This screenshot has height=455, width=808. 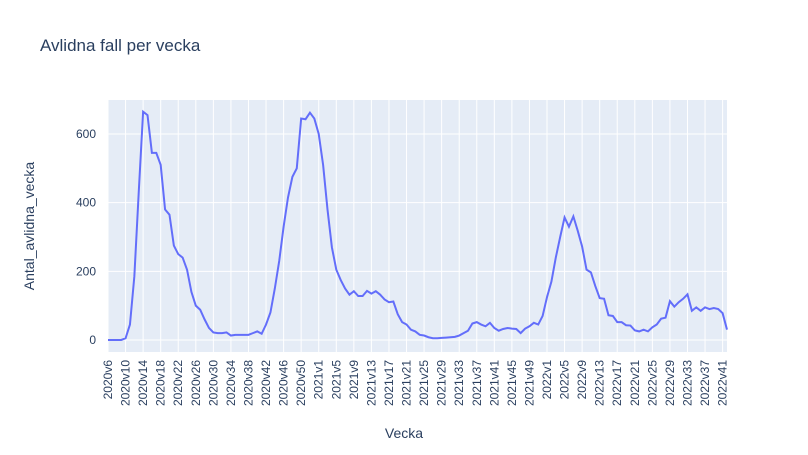 What do you see at coordinates (301, 383) in the screenshot?
I see `x-tick-label: 2020v50` at bounding box center [301, 383].